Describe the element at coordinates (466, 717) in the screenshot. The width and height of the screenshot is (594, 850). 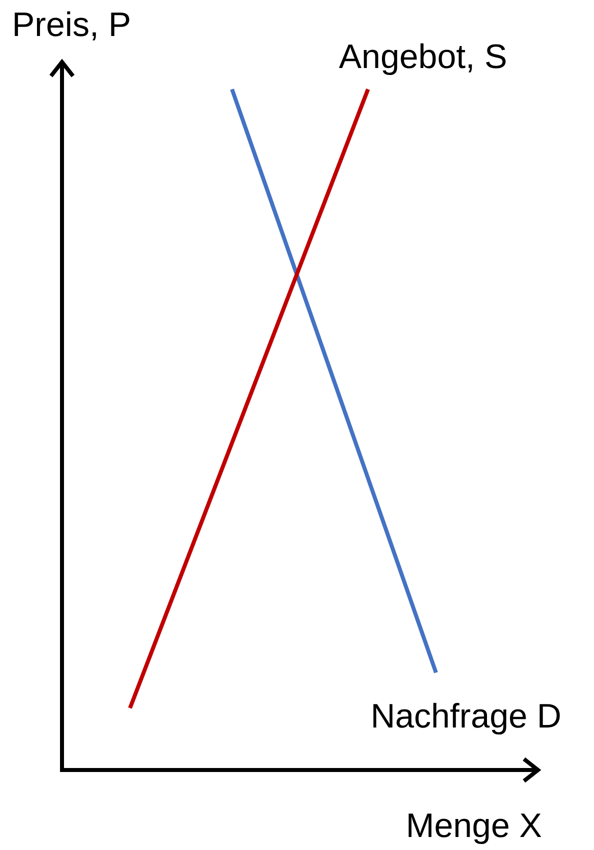
I see `series-label: Nachfrage D` at that location.